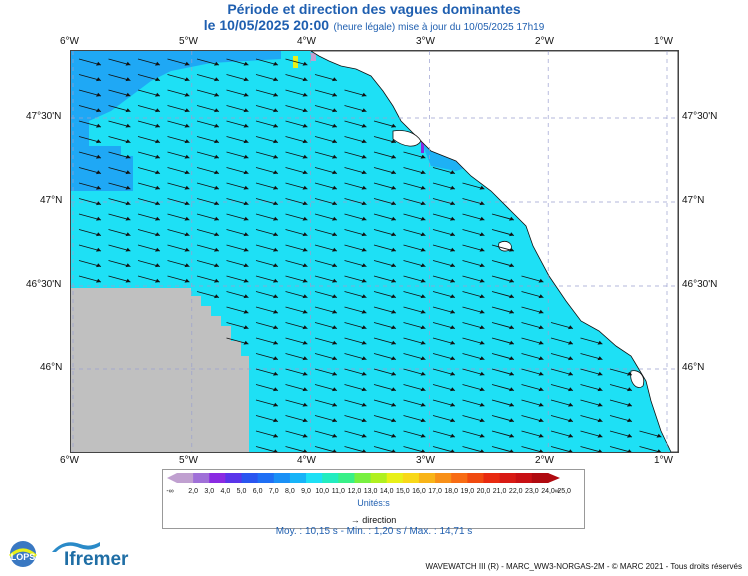 The width and height of the screenshot is (748, 576). Describe the element at coordinates (403, 491) in the screenshot. I see `scale-label: 15,0` at that location.